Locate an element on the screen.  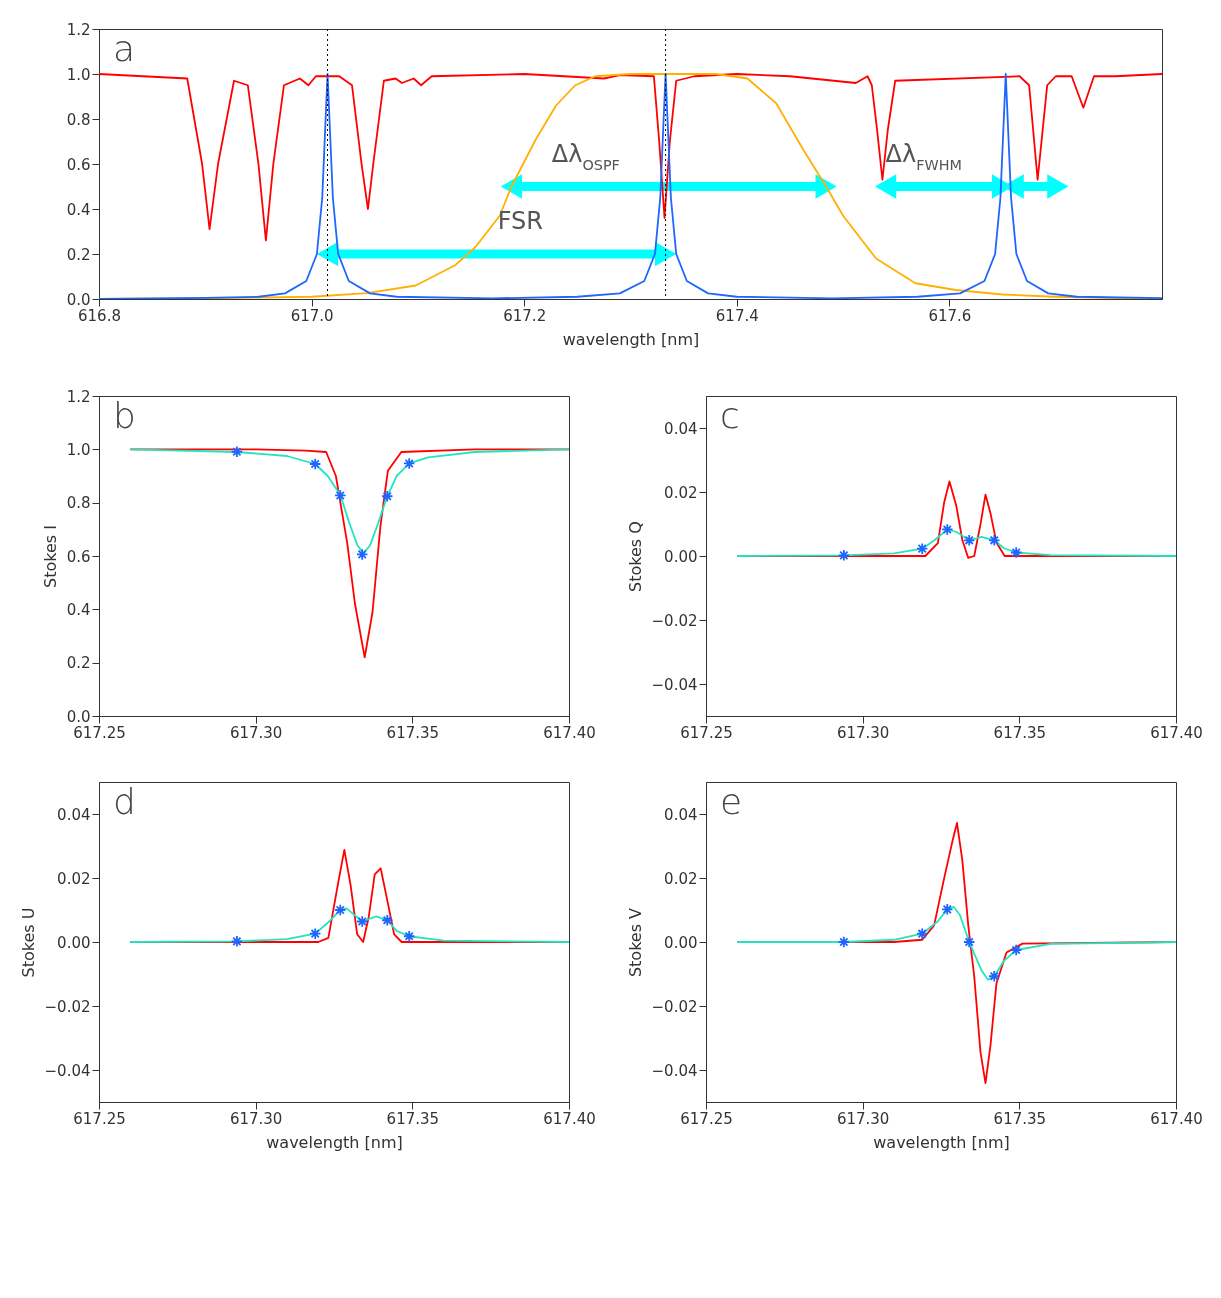
y-axis-title: Stokes I is located at coordinates (50, 556).